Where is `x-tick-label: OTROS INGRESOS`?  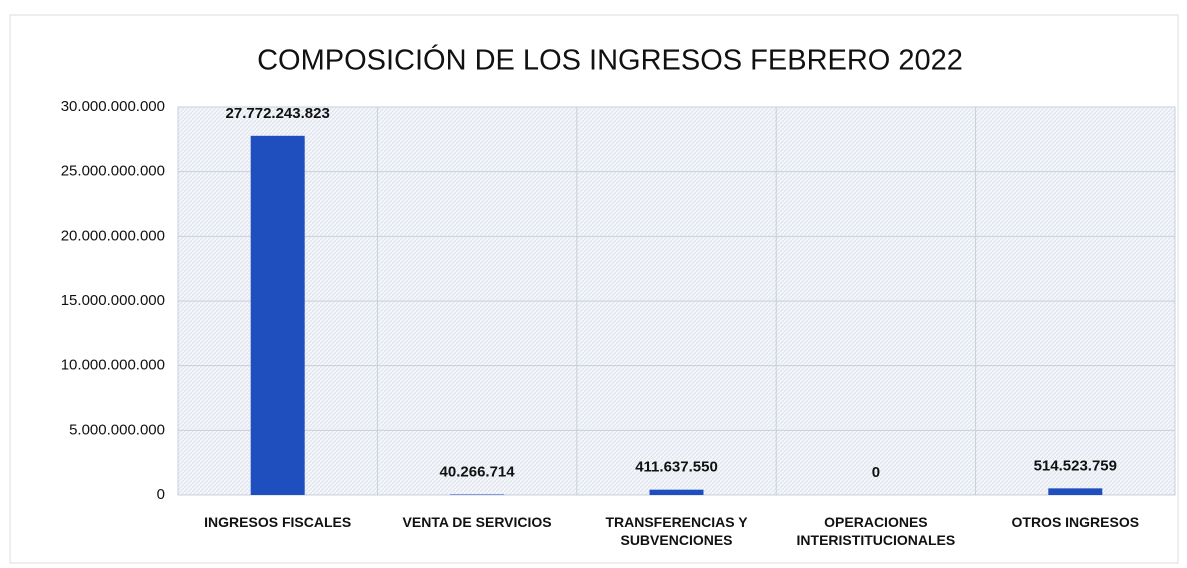 x-tick-label: OTROS INGRESOS is located at coordinates (1075, 522).